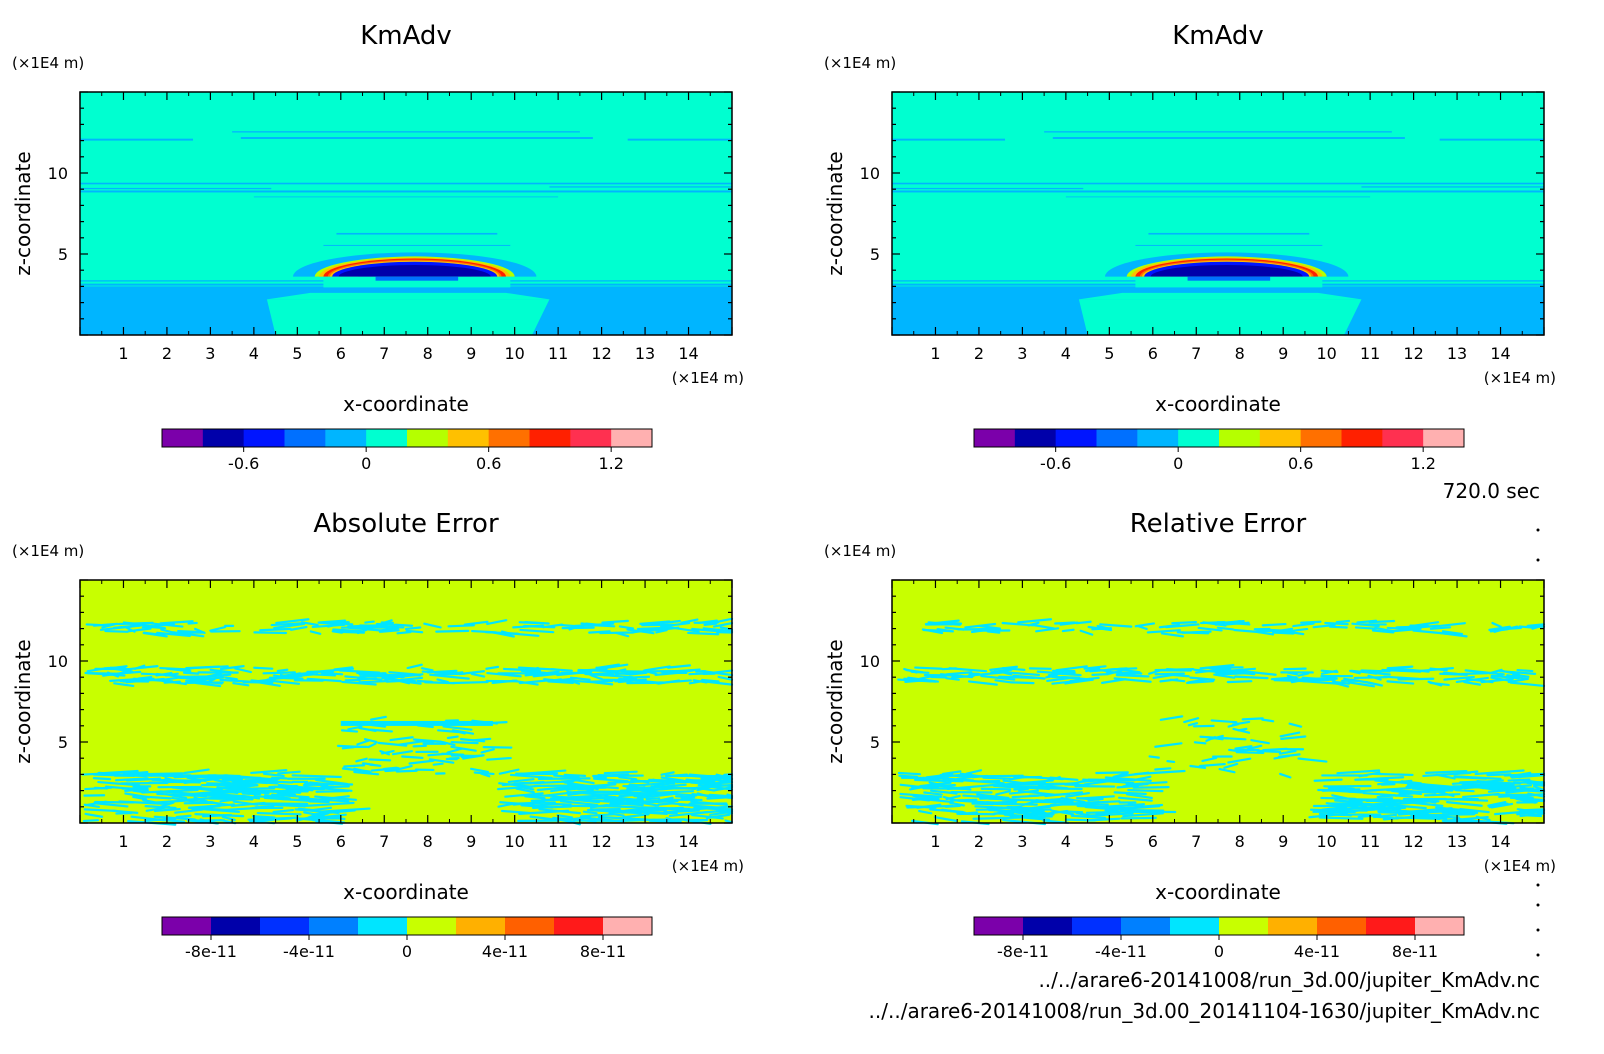 This screenshot has height=1054, width=1604. What do you see at coordinates (1283, 353) in the screenshot?
I see `x-tick-label: 9` at bounding box center [1283, 353].